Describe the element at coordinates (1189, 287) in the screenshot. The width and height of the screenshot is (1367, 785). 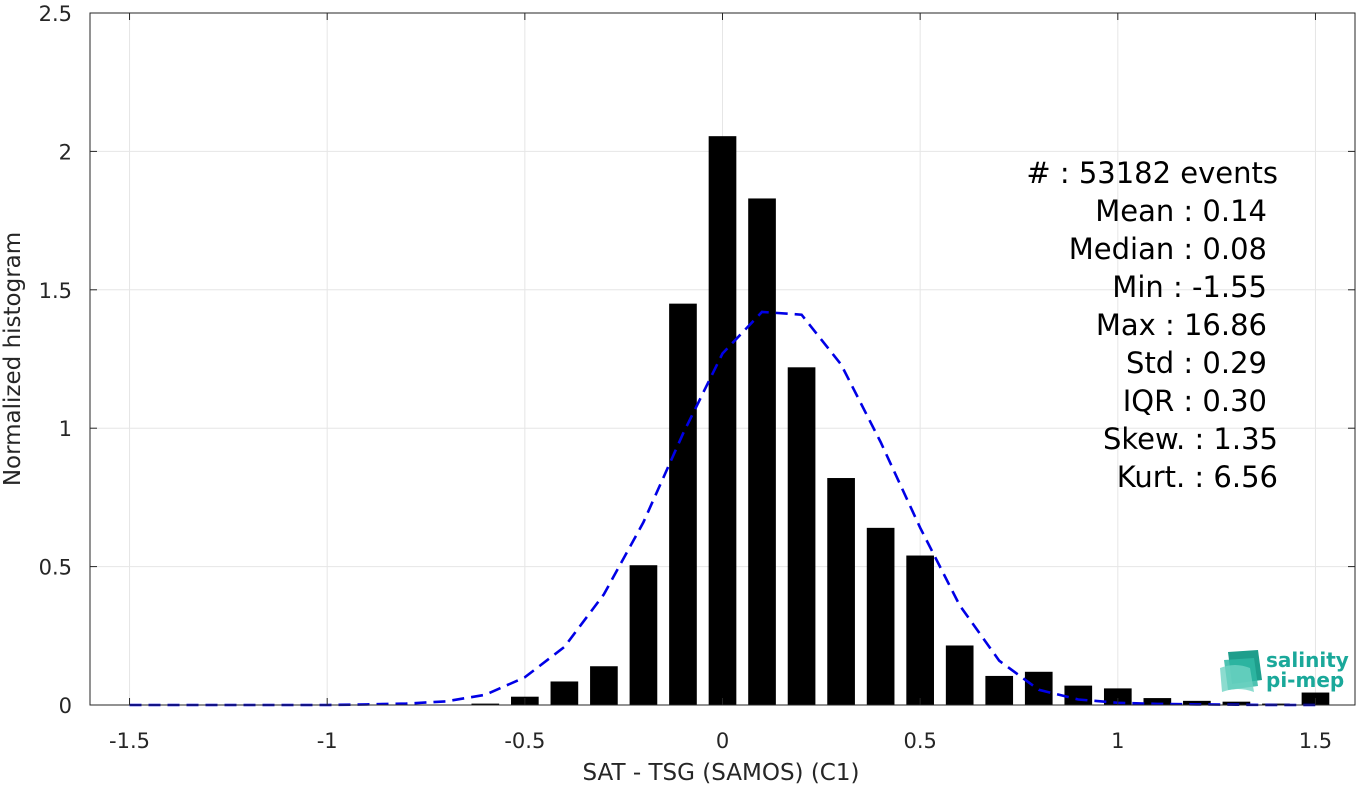
I see `stat-min: Min : -1.55` at that location.